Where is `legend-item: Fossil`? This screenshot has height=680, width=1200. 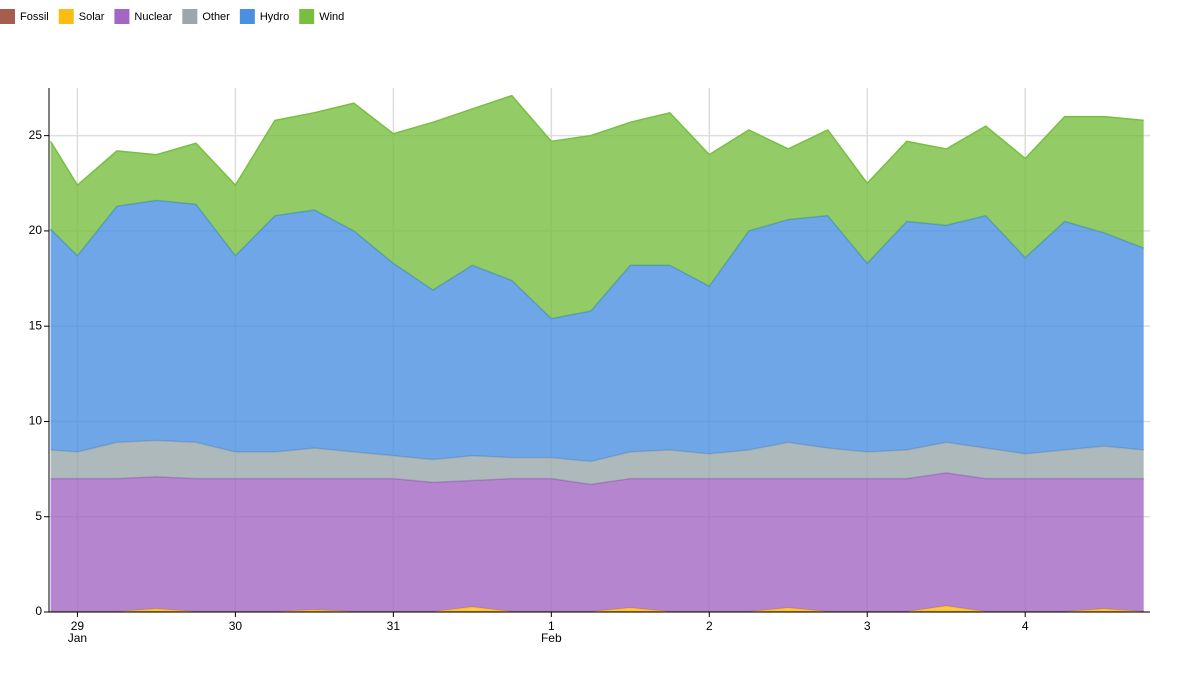 legend-item: Fossil is located at coordinates (24, 16).